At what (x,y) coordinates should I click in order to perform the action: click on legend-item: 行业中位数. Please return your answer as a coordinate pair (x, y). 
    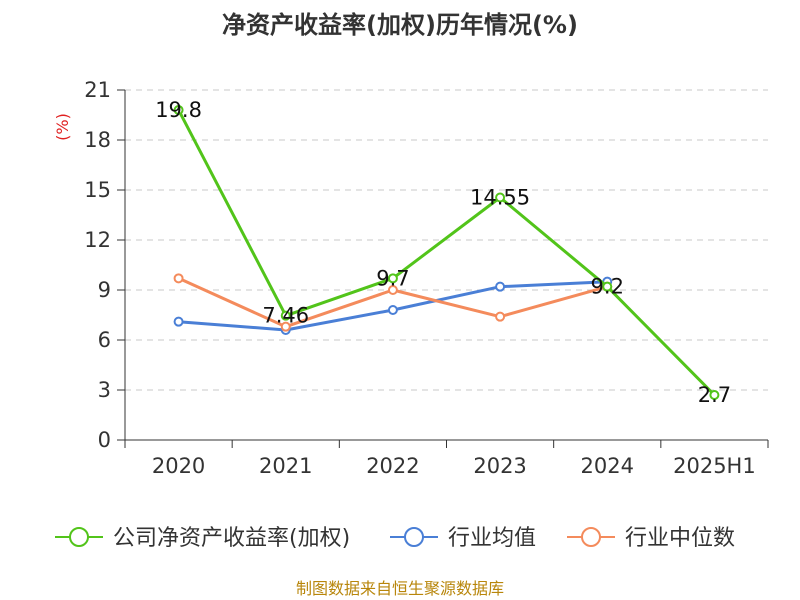
    Looking at the image, I should click on (651, 538).